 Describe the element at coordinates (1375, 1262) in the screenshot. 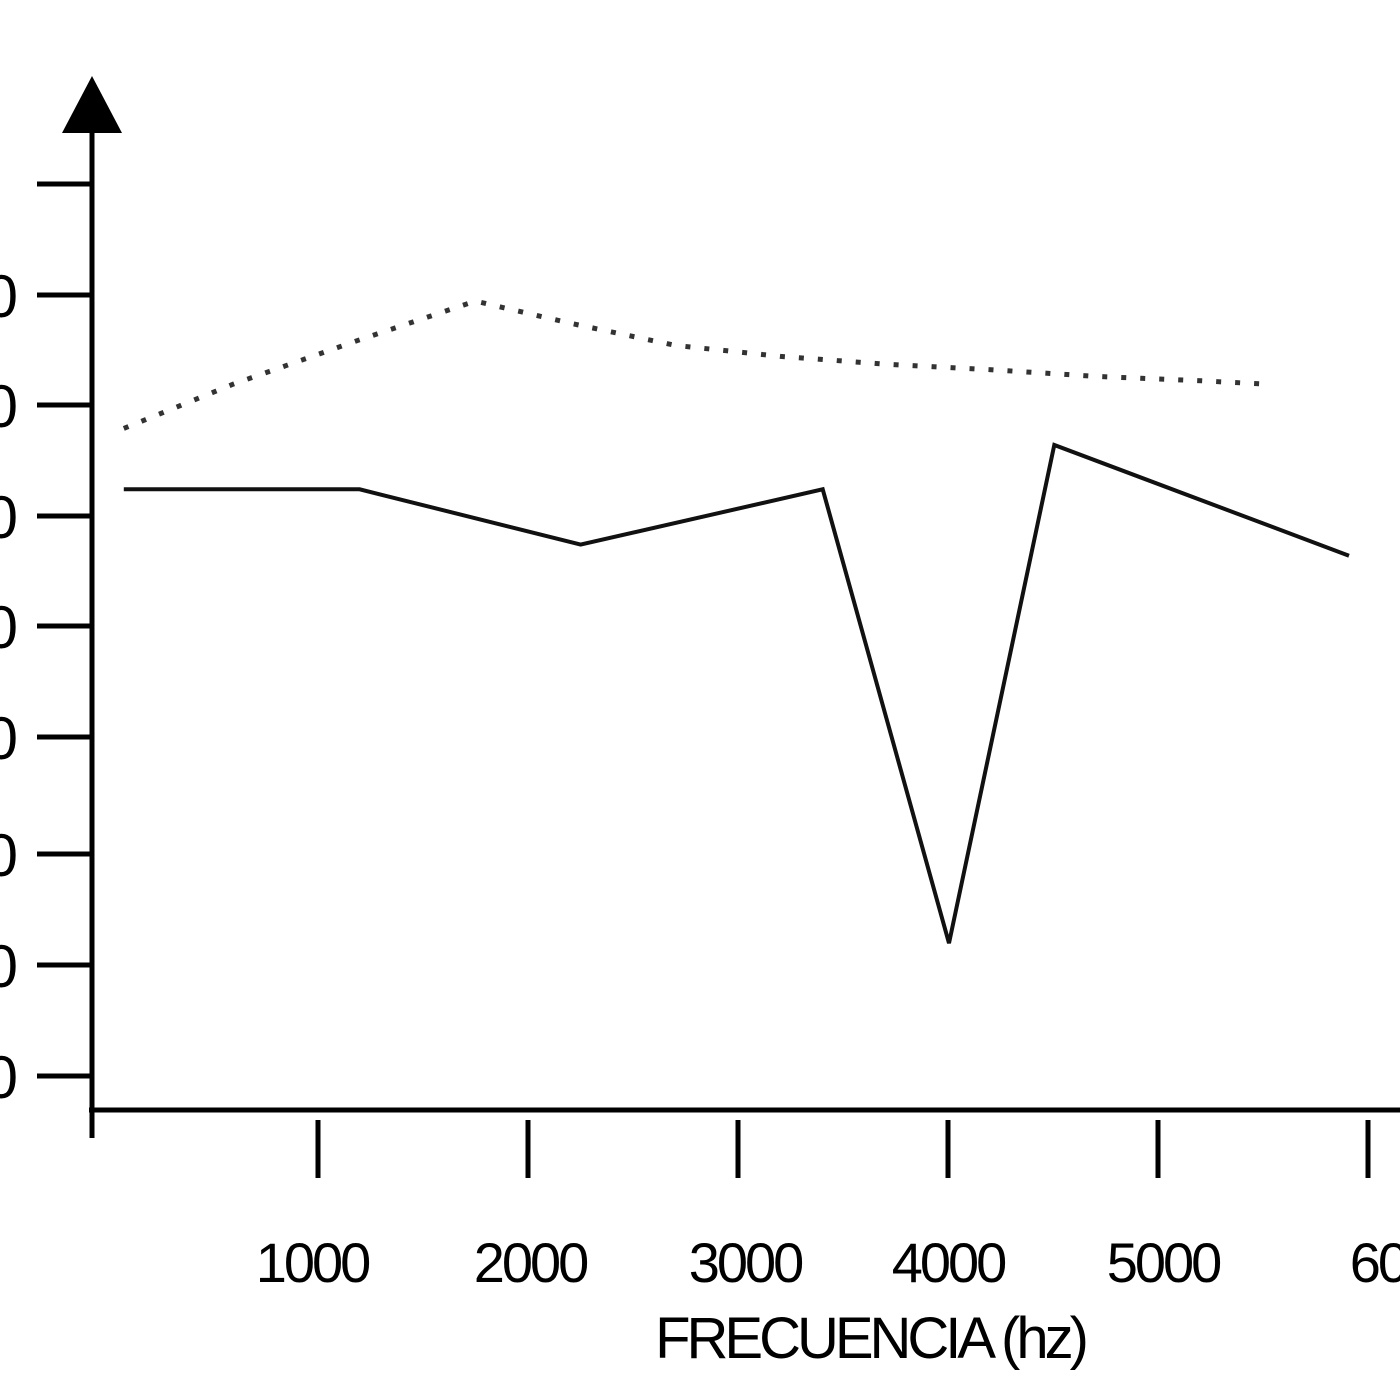

I see `x-tick-label: 600` at that location.